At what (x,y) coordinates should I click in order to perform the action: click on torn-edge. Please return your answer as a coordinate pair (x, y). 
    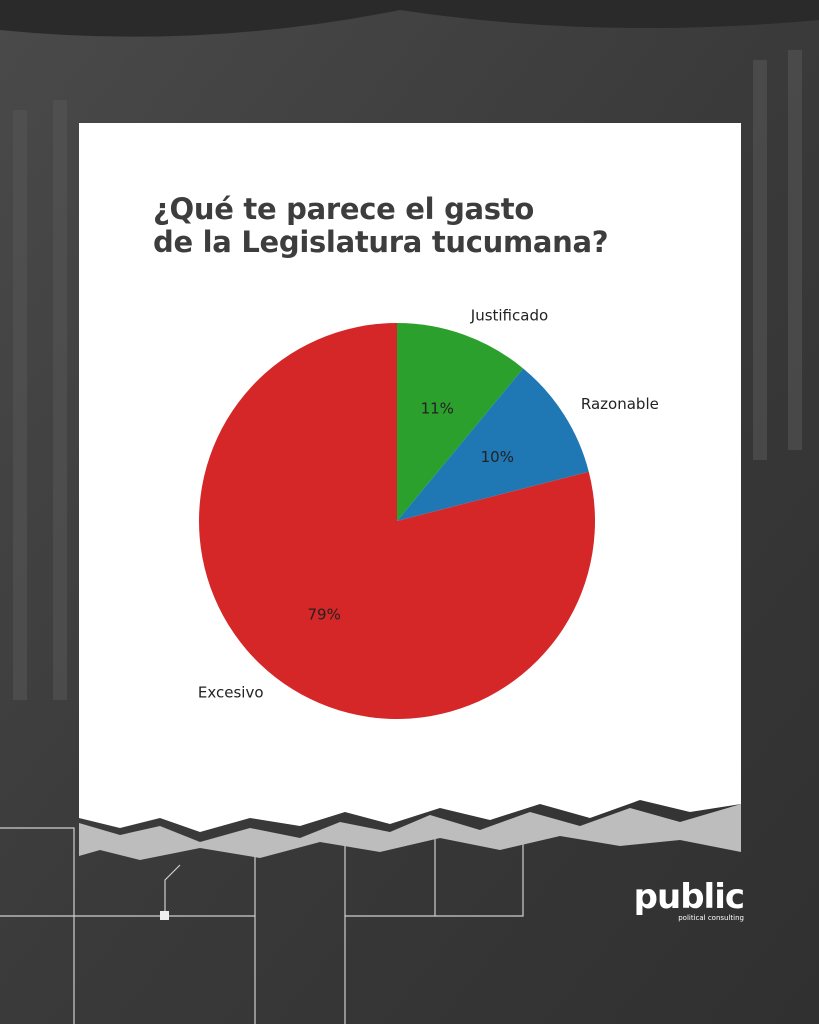
    Looking at the image, I should click on (410, 832).